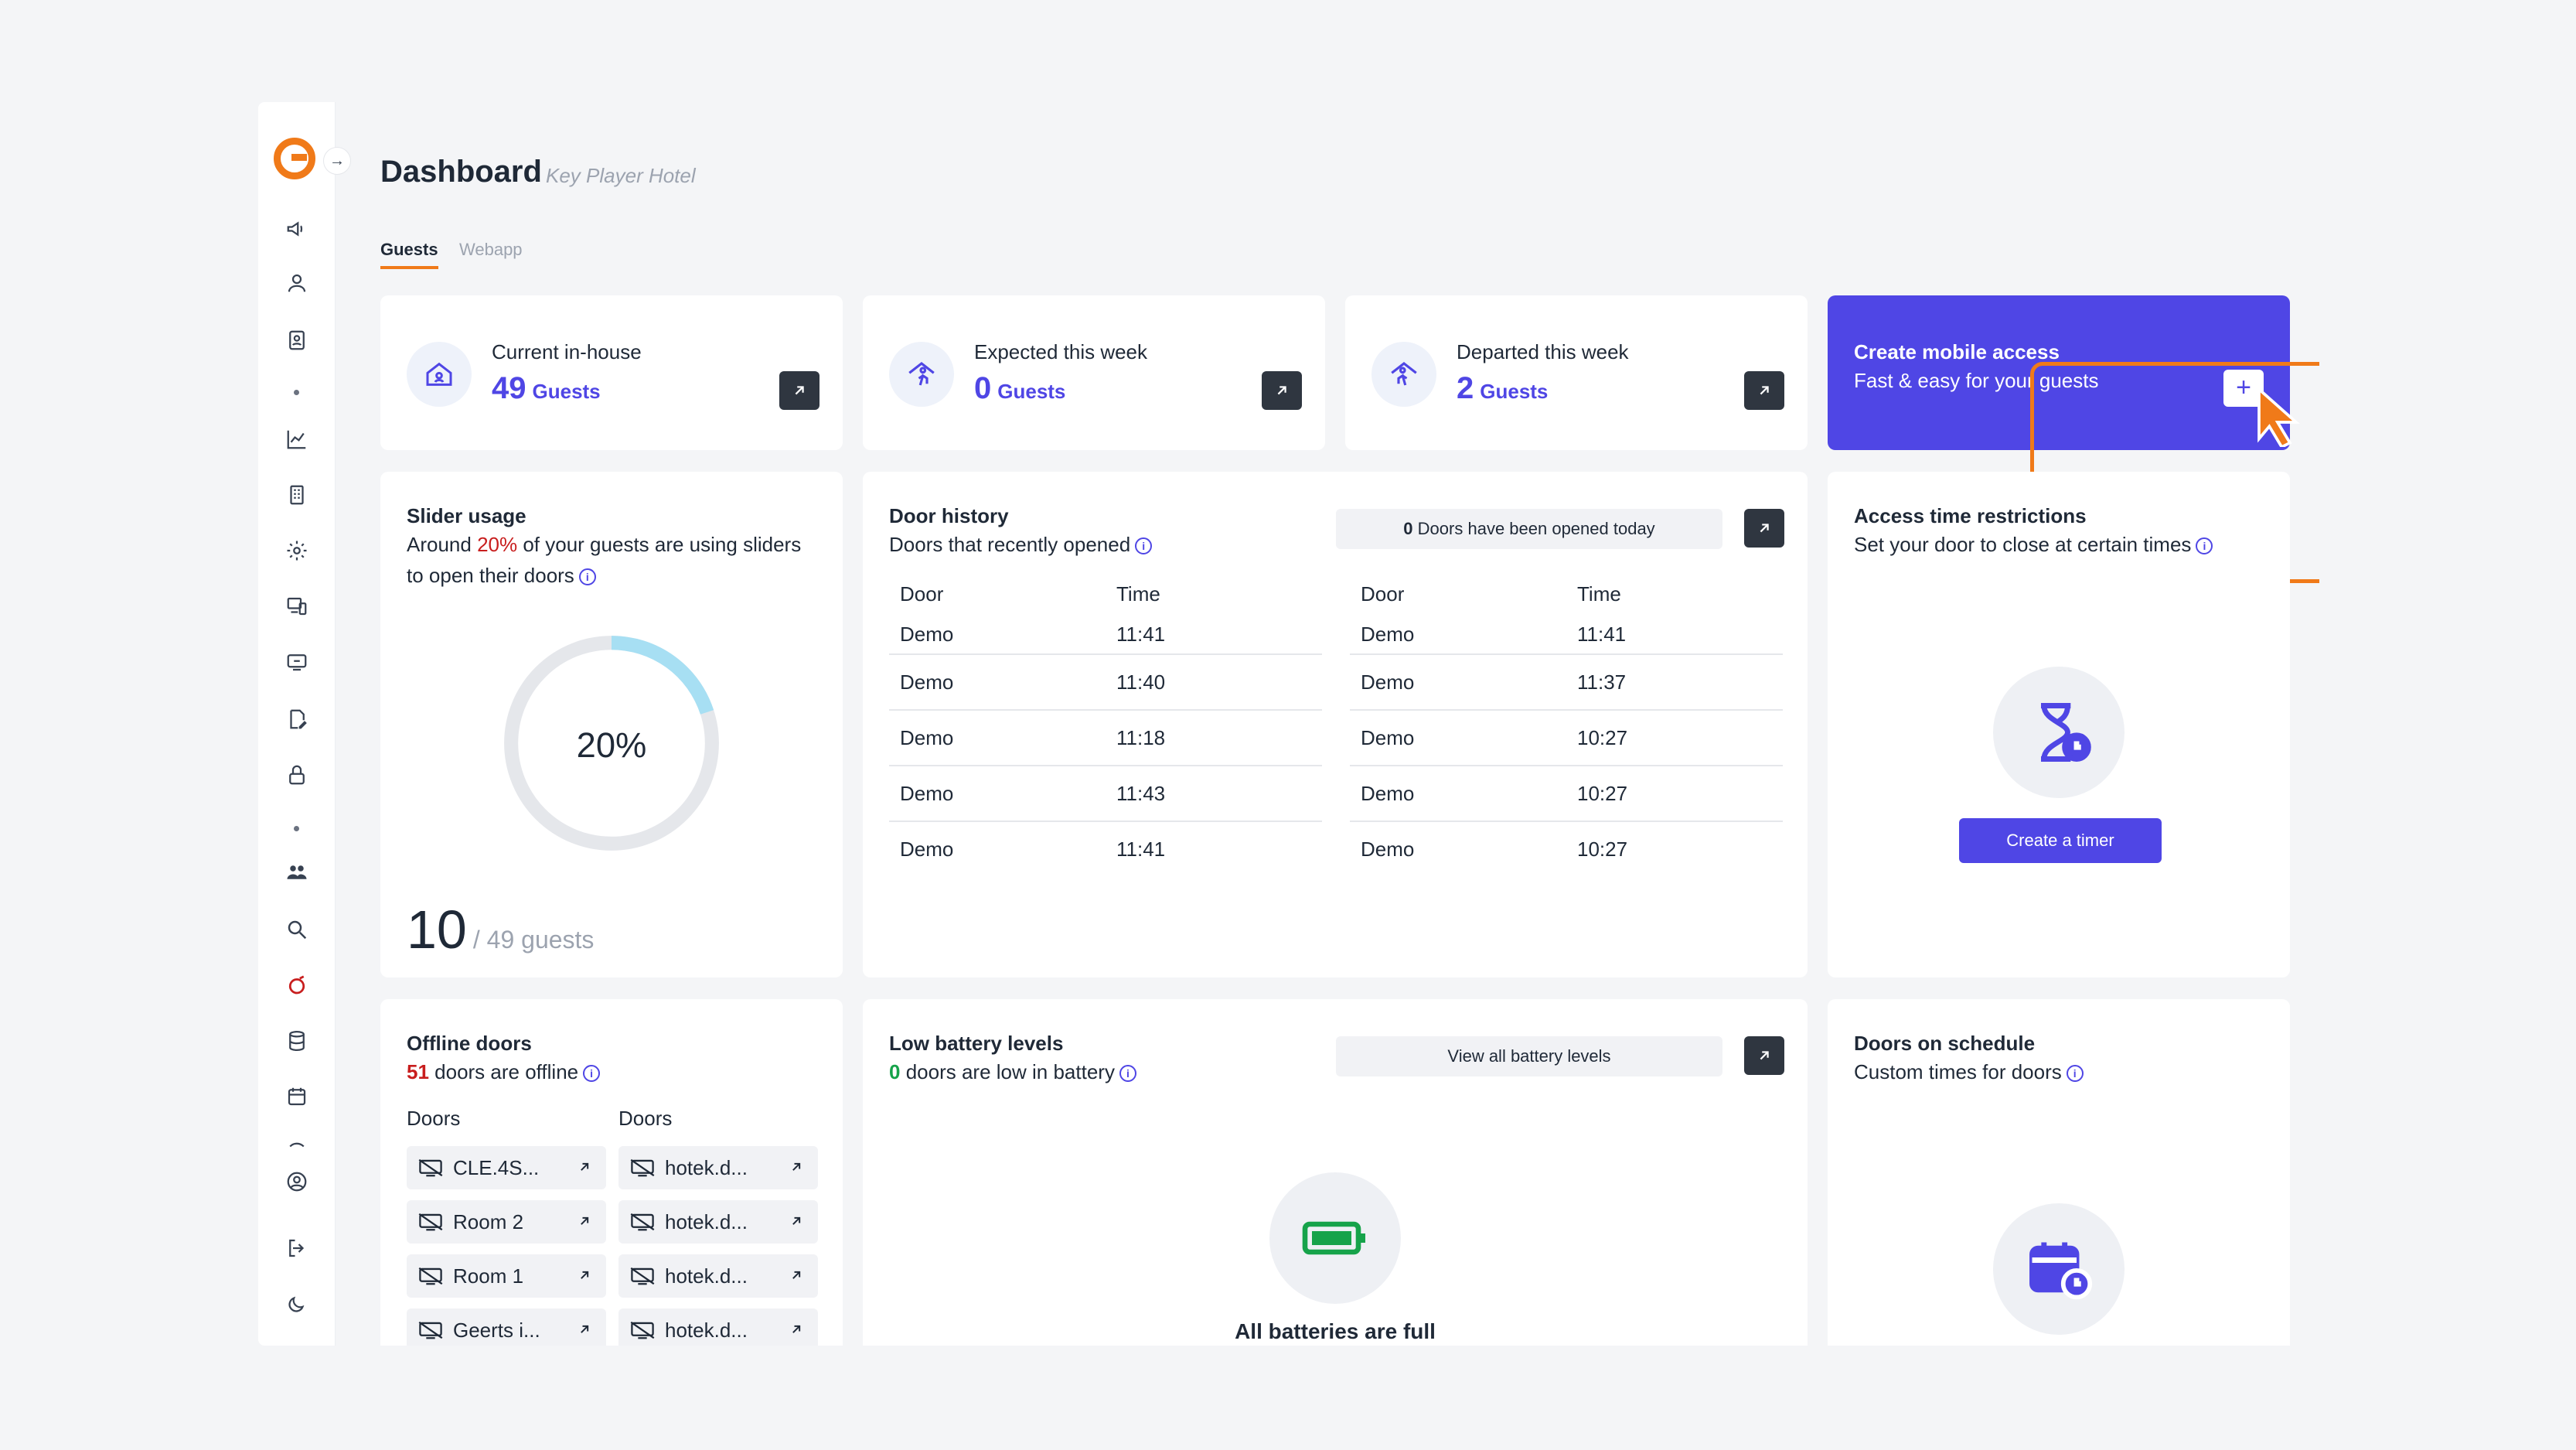 Image resolution: width=2576 pixels, height=1450 pixels. What do you see at coordinates (1214, 681) in the screenshot?
I see `time-cell: 11:40` at bounding box center [1214, 681].